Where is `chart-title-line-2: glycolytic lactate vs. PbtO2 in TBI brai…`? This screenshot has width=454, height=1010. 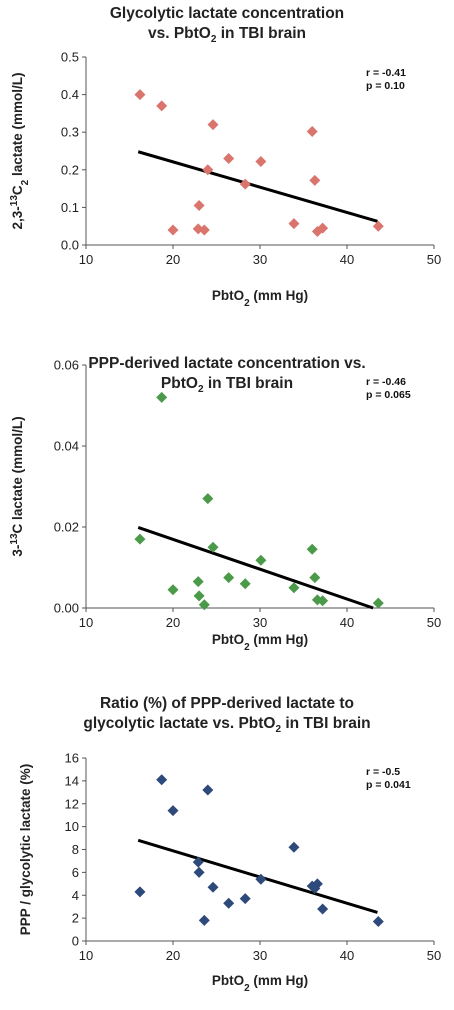 chart-title-line-2: glycolytic lactate vs. PbtO2 in TBI brai… is located at coordinates (227, 725).